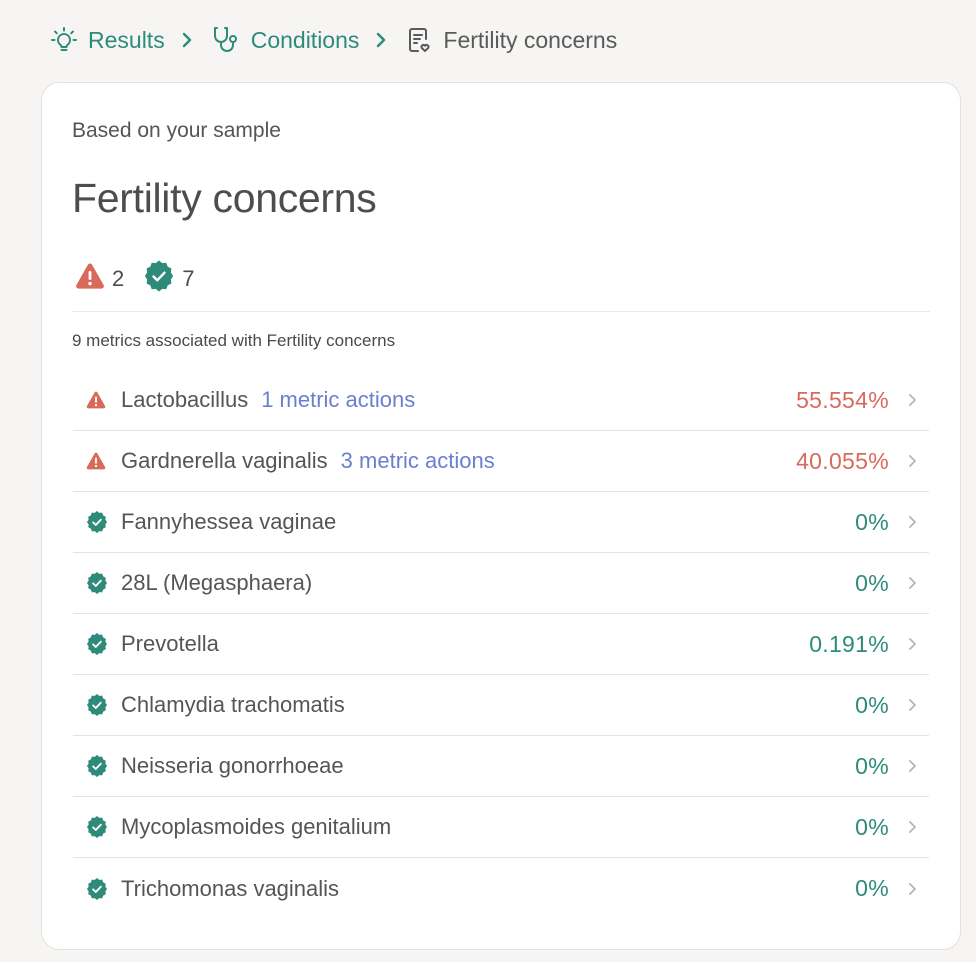 This screenshot has width=976, height=962. What do you see at coordinates (226, 40) in the screenshot?
I see `stethoscope-icon` at bounding box center [226, 40].